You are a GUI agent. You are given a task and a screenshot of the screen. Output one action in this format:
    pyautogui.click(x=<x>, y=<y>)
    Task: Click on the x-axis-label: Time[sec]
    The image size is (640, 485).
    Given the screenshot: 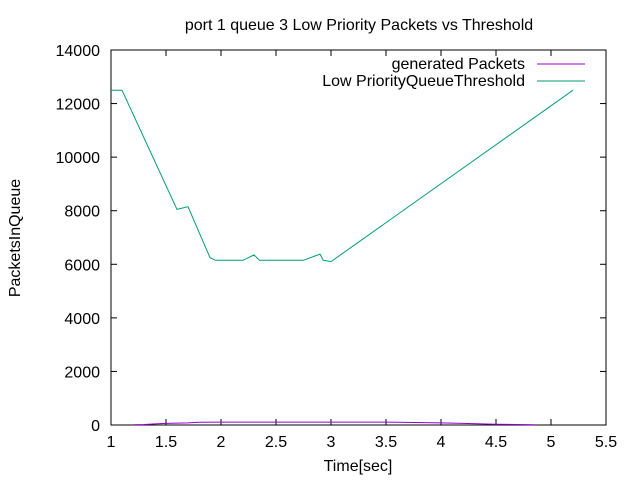 What is the action you would take?
    pyautogui.click(x=358, y=466)
    